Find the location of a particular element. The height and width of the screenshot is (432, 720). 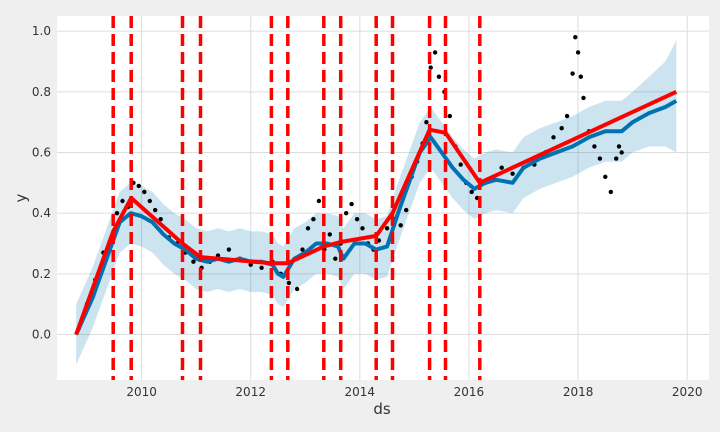

y-tick-label: 0.0 is located at coordinates (41, 335).